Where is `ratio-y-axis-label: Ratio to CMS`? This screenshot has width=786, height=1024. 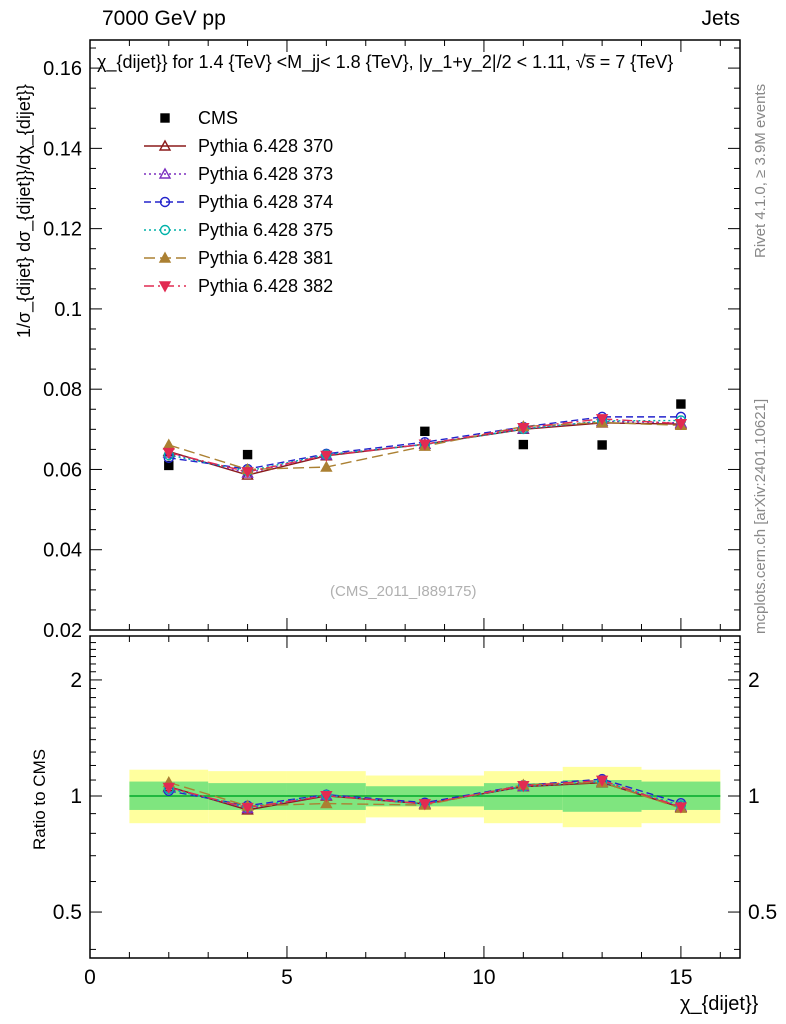
ratio-y-axis-label: Ratio to CMS is located at coordinates (39, 799).